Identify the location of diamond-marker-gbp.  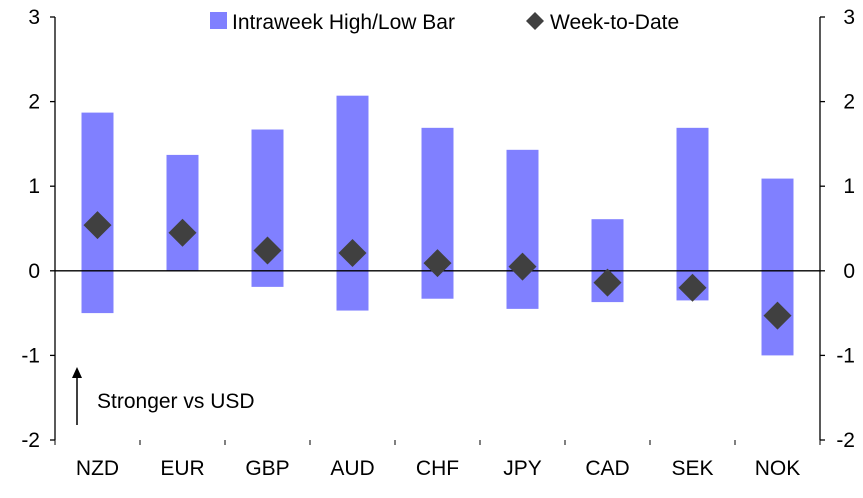
(267, 250).